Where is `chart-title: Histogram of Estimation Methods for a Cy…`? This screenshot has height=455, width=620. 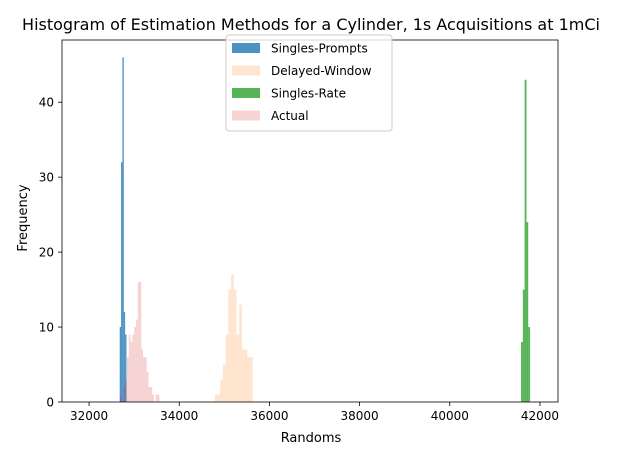 chart-title: Histogram of Estimation Methods for a Cy… is located at coordinates (311, 24).